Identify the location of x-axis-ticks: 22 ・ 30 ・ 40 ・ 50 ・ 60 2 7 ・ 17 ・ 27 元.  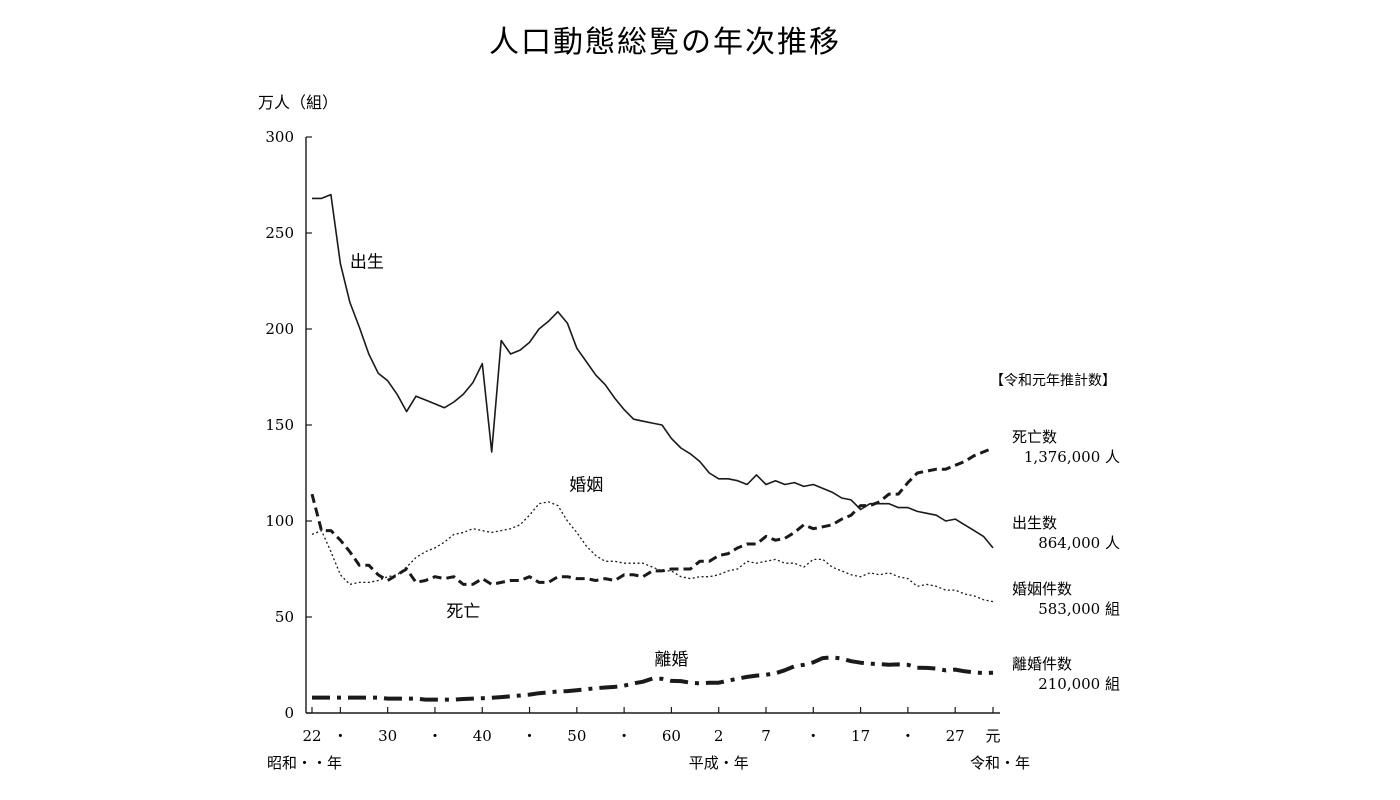
(651, 726).